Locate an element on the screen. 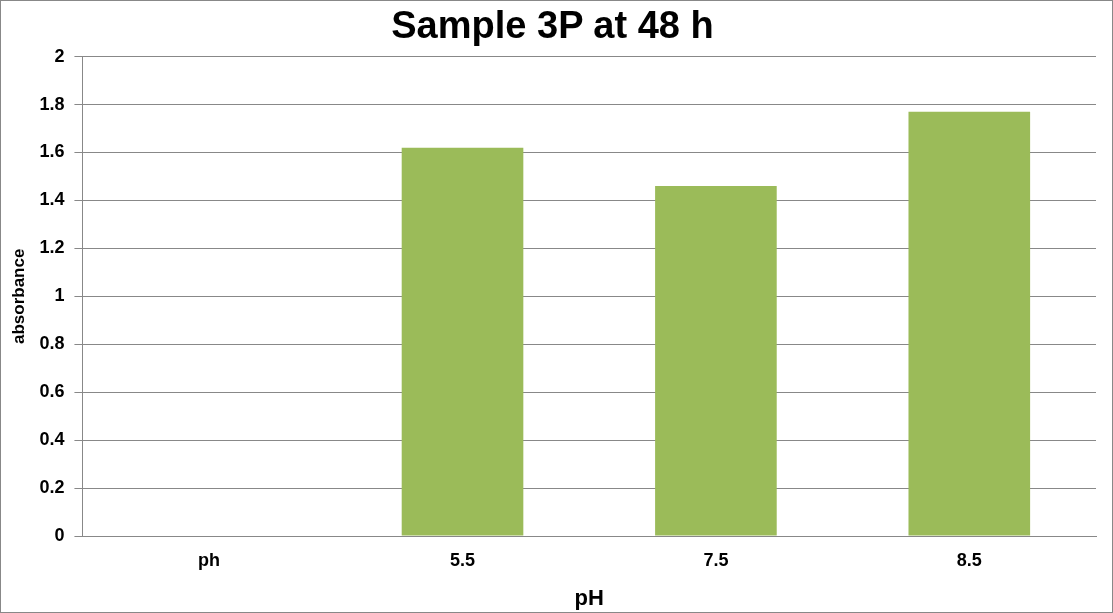  x-tick-label: 7.5 is located at coordinates (716, 559).